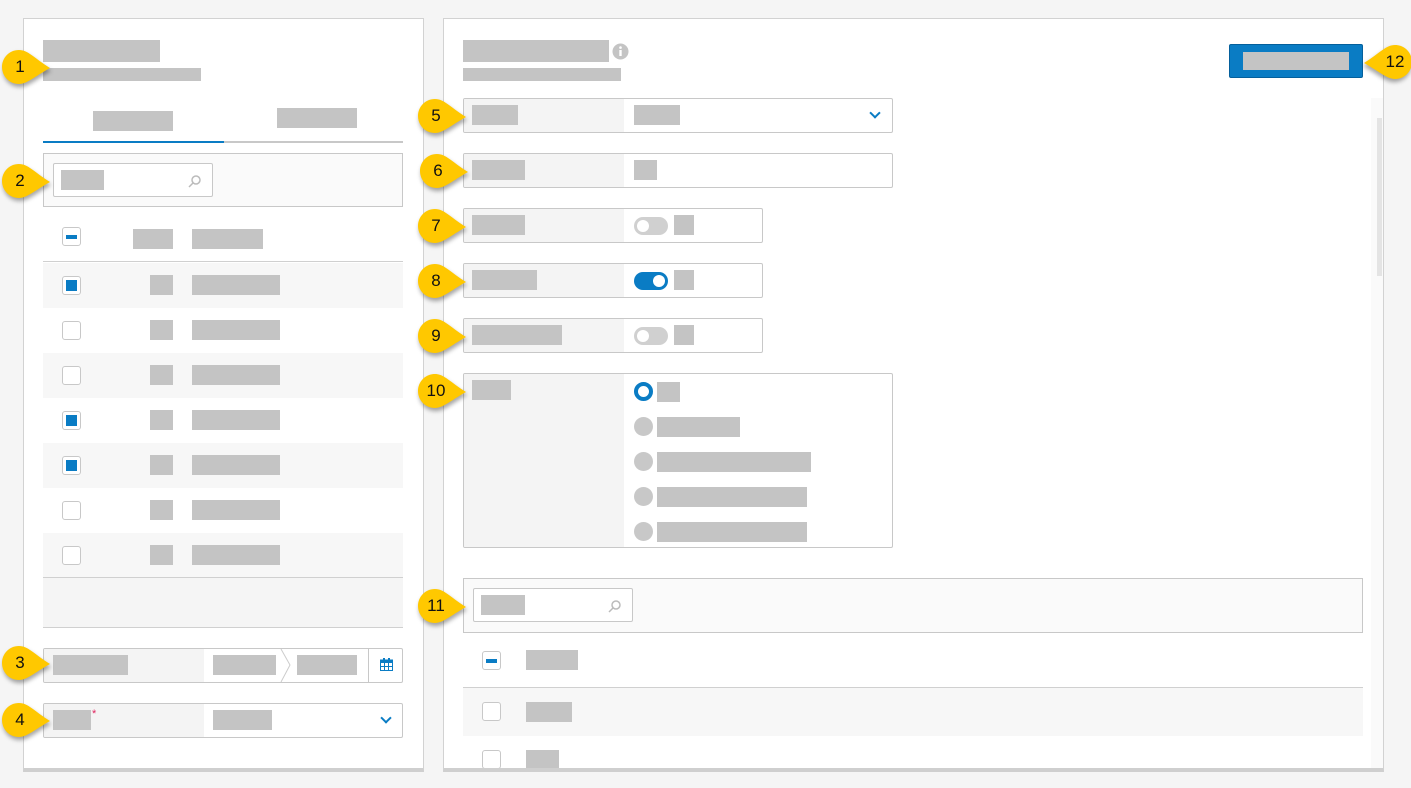 This screenshot has width=1411, height=788. I want to click on left-table, so click(223, 423).